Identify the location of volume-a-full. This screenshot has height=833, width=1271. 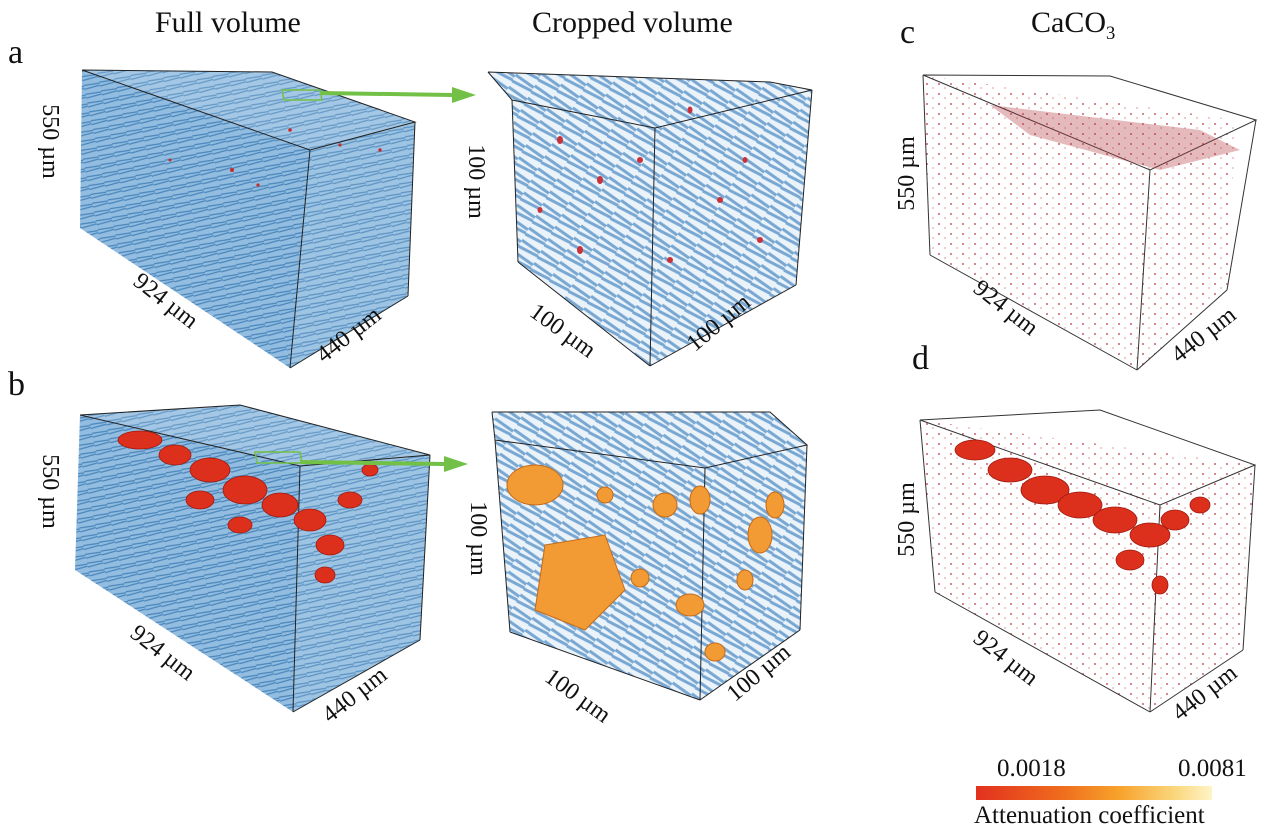
(248, 219).